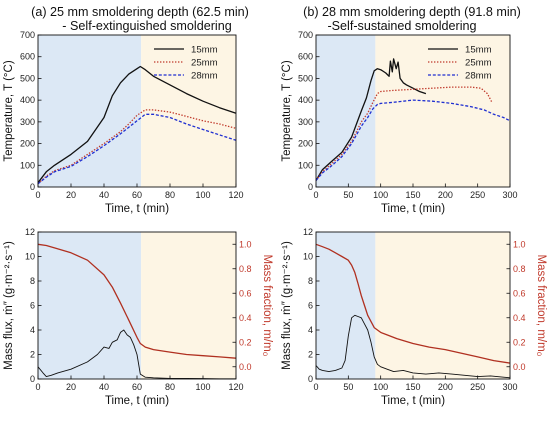  Describe the element at coordinates (412, 12) in the screenshot. I see `panel-b-title-line1: (b) 28 mm smoldering depth (91.8 min)` at that location.